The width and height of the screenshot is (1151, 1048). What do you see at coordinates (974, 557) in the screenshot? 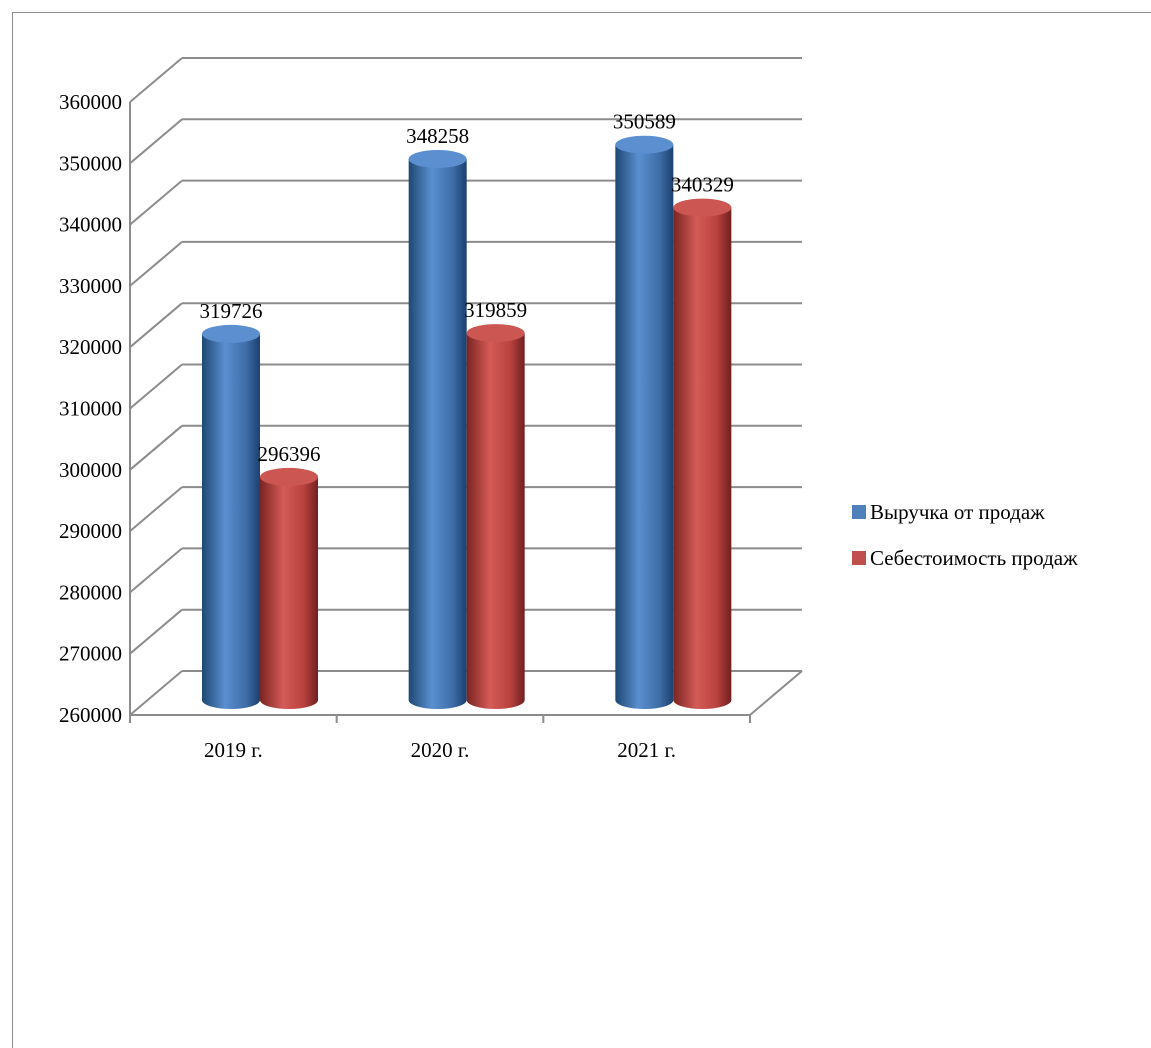
I see `legend-label-cost: Себестоимость продаж` at bounding box center [974, 557].